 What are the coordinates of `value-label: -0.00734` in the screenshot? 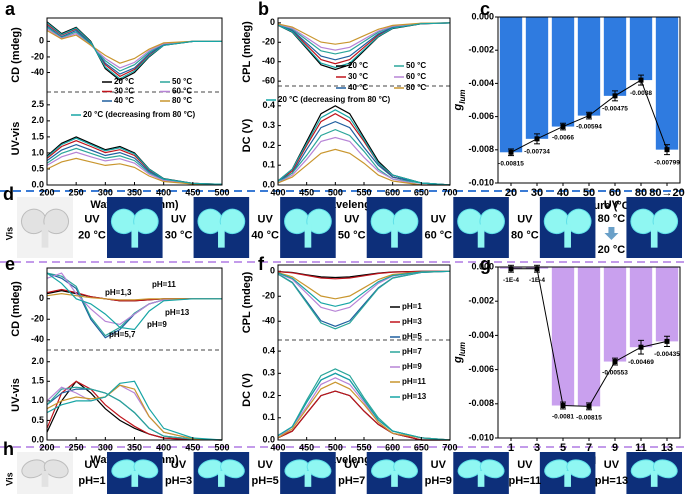 It's located at (537, 152).